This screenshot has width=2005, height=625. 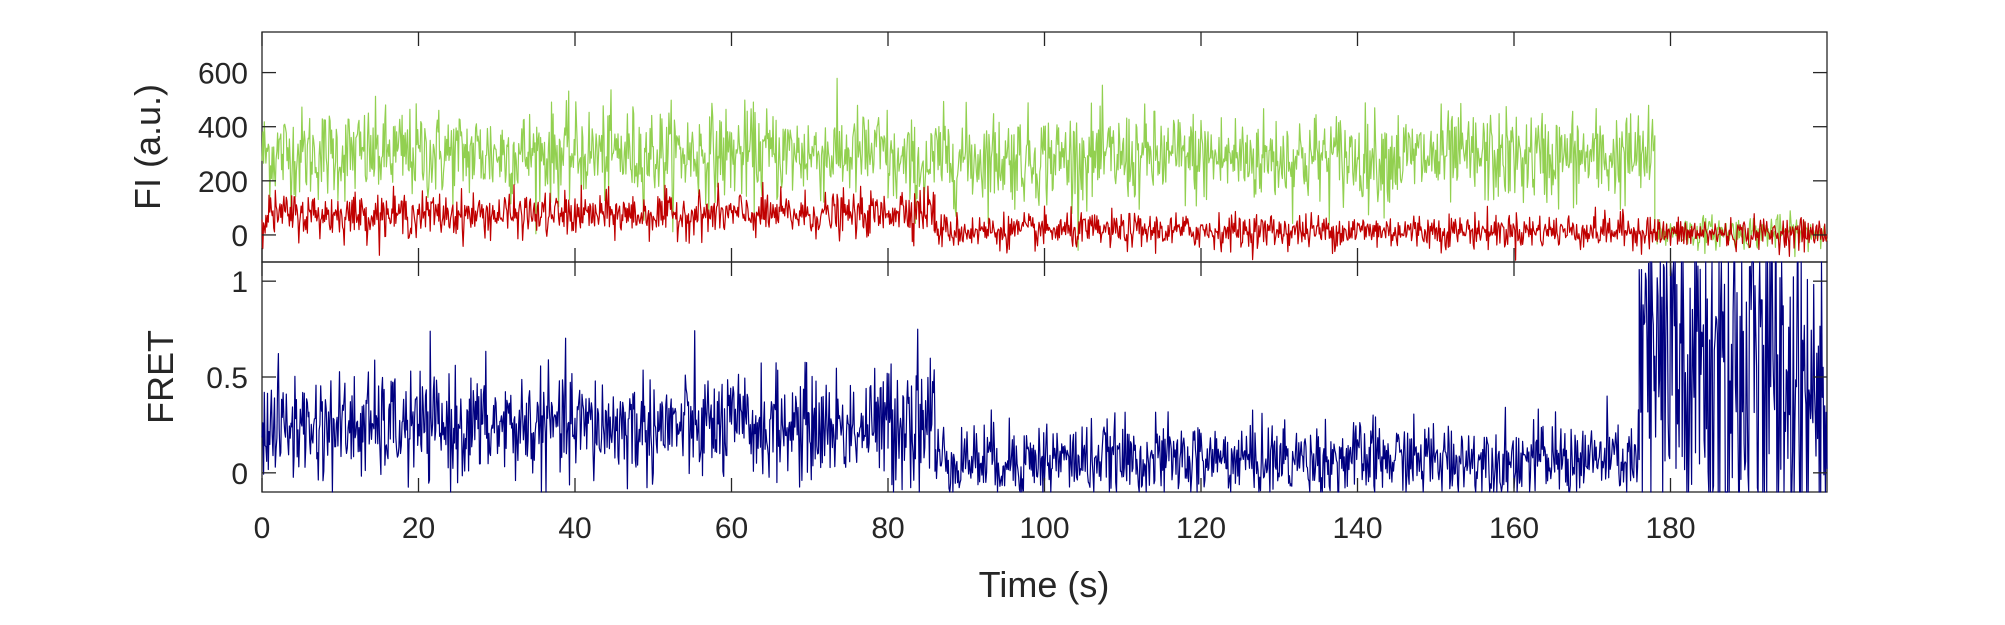 I want to click on x-tick-label: 40, so click(x=574, y=528).